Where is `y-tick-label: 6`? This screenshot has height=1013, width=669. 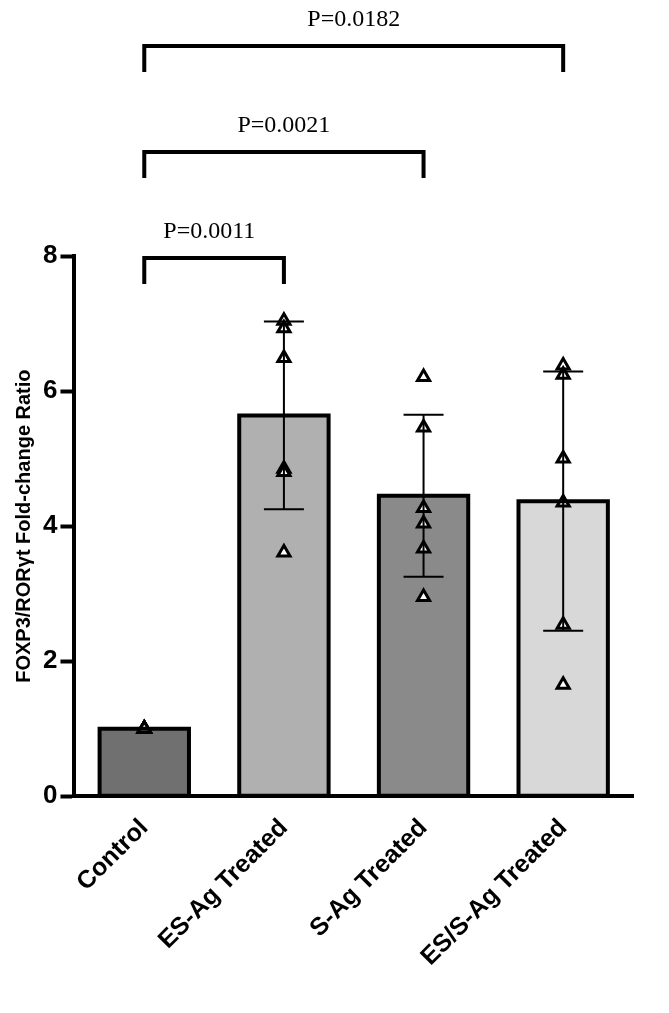
y-tick-label: 6 is located at coordinates (50, 389).